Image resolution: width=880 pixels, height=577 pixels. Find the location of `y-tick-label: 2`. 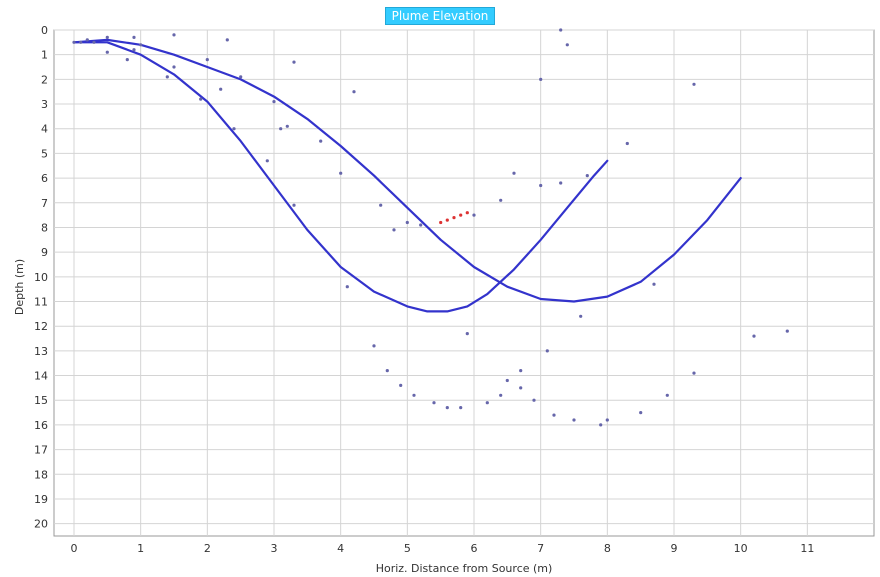

y-tick-label: 2 is located at coordinates (44, 79).